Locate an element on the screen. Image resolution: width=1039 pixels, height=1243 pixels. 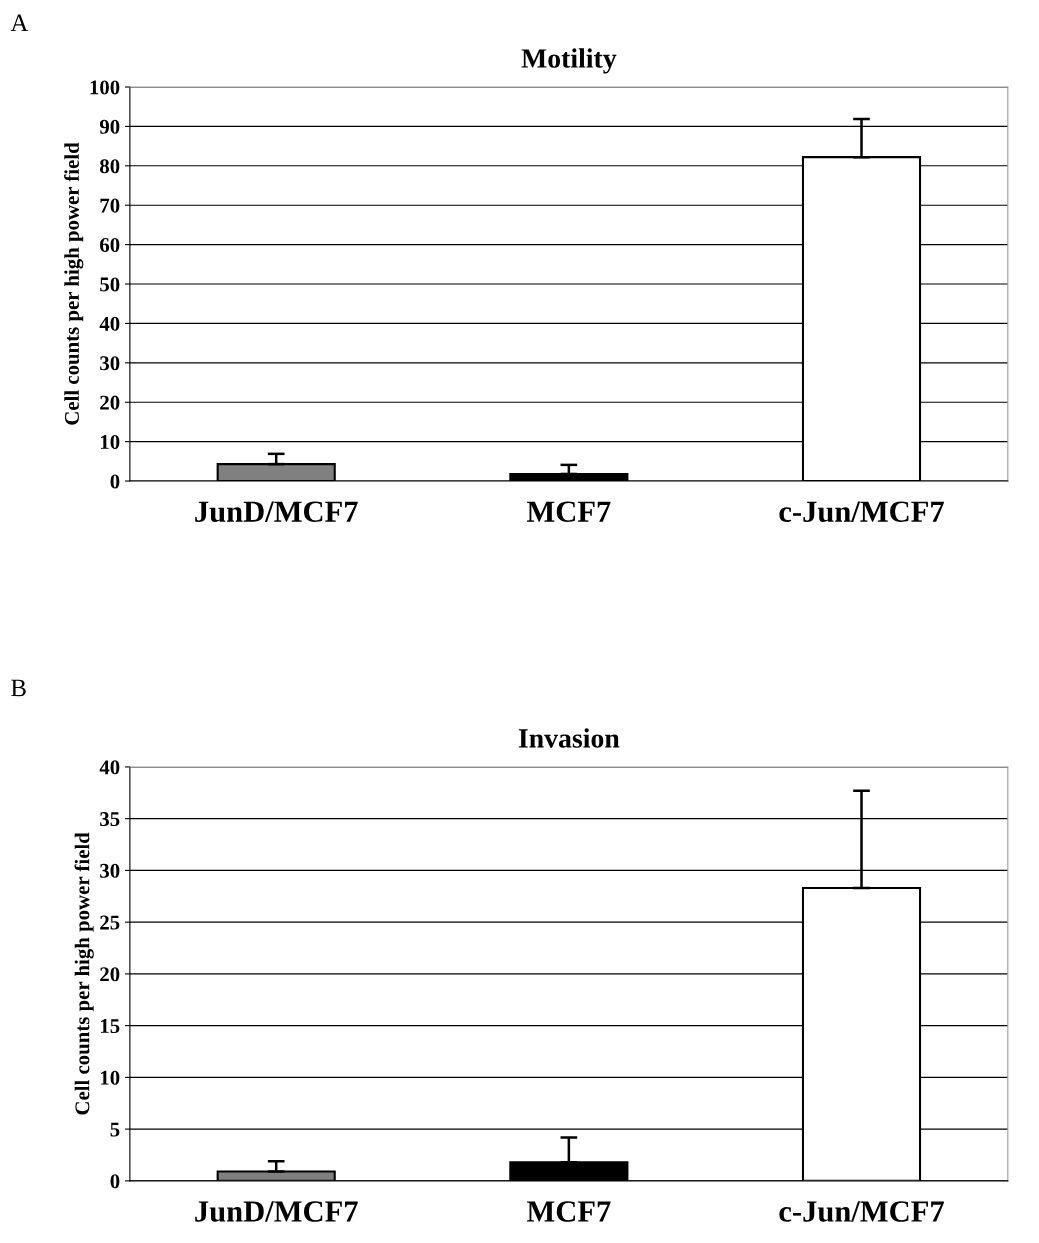
y-tick-label: 15 is located at coordinates (110, 1026).